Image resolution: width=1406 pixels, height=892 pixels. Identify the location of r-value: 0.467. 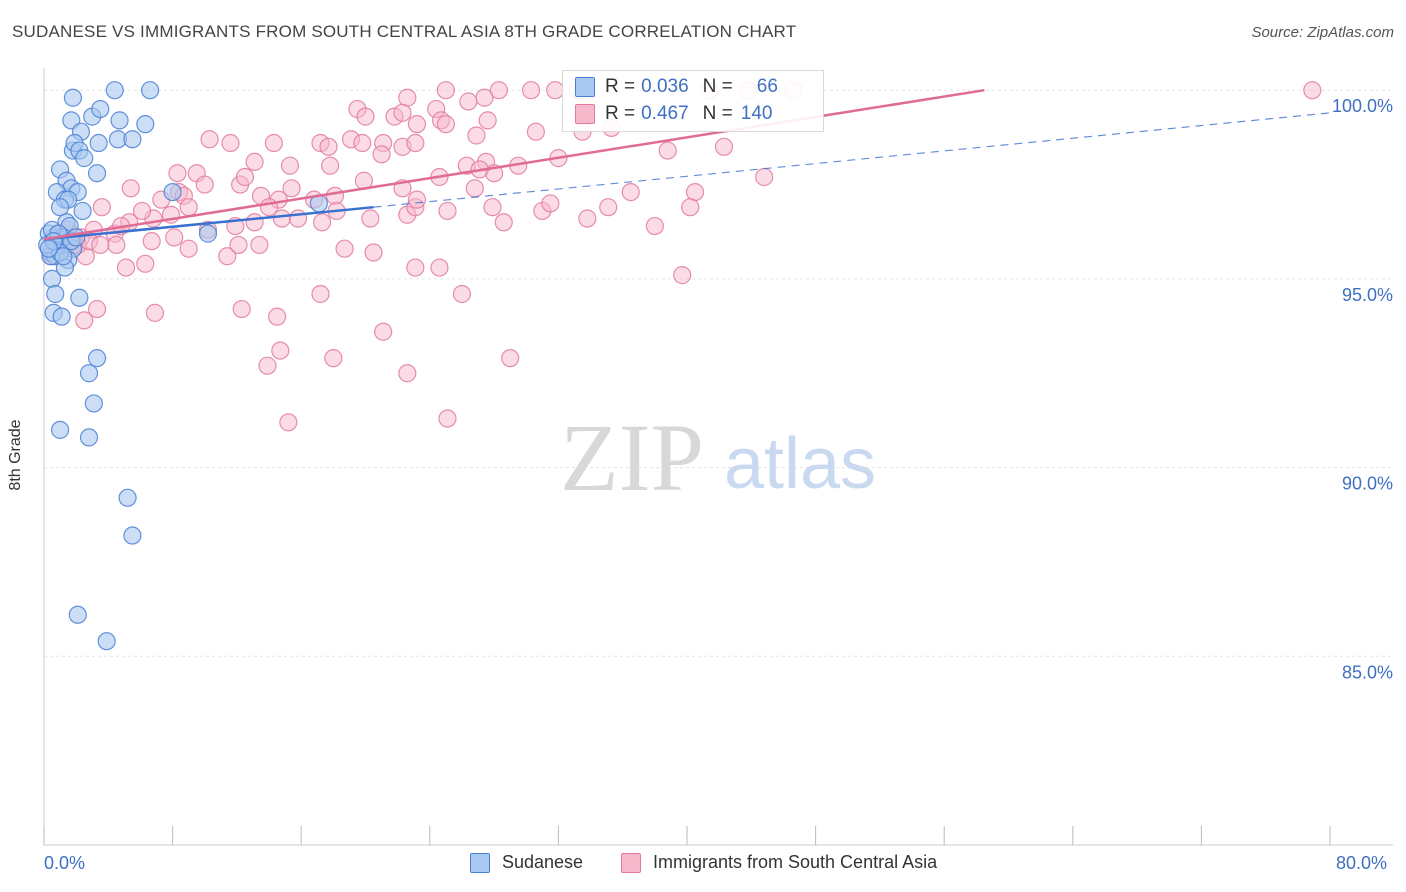
(665, 113).